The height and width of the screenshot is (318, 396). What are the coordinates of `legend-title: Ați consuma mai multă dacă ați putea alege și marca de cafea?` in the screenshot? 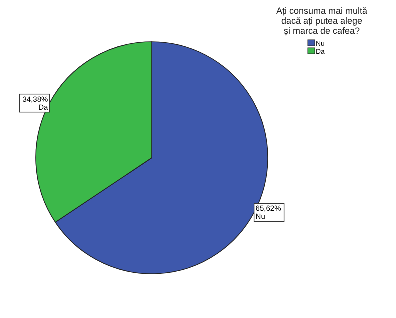 It's located at (322, 21).